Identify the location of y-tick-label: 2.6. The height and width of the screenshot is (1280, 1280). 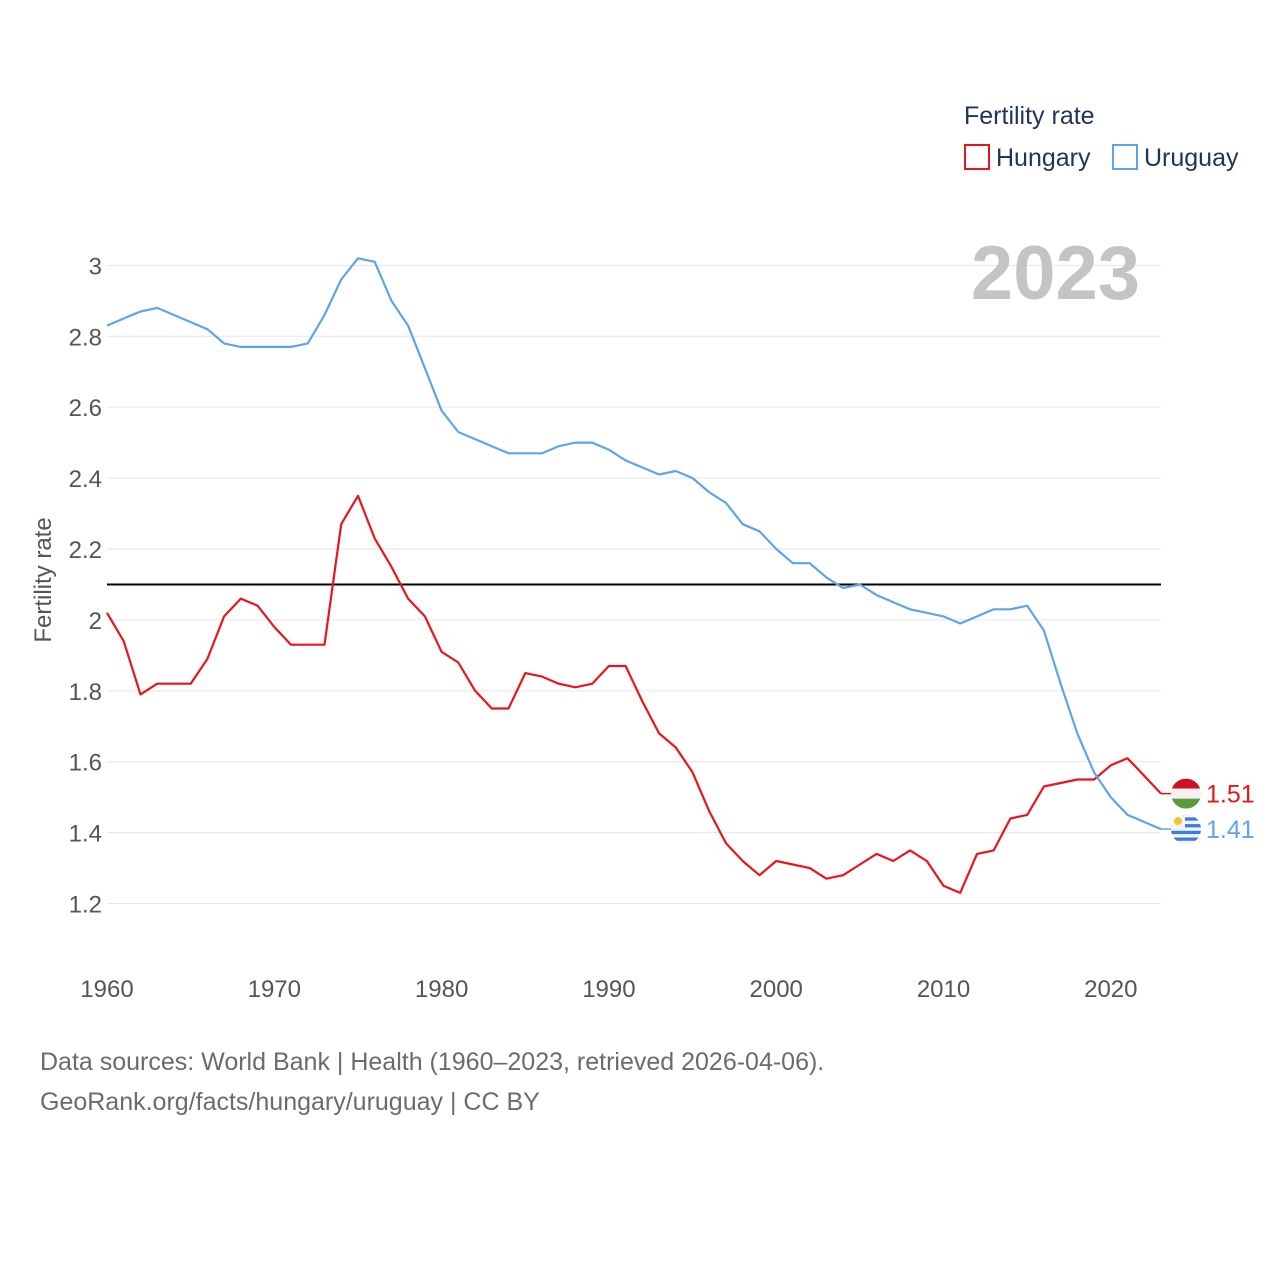
(85, 408).